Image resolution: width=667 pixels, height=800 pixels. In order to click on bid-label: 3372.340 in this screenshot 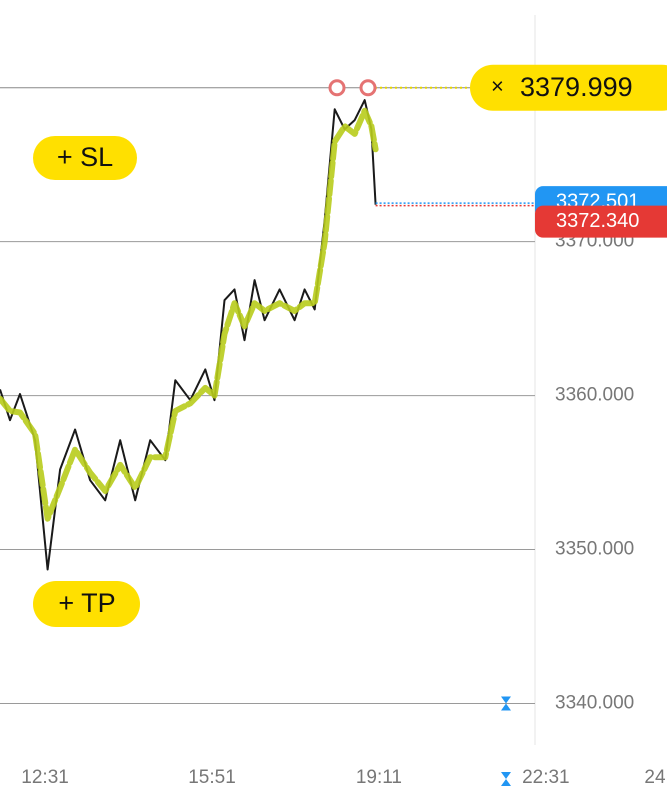, I will do `click(597, 221)`.